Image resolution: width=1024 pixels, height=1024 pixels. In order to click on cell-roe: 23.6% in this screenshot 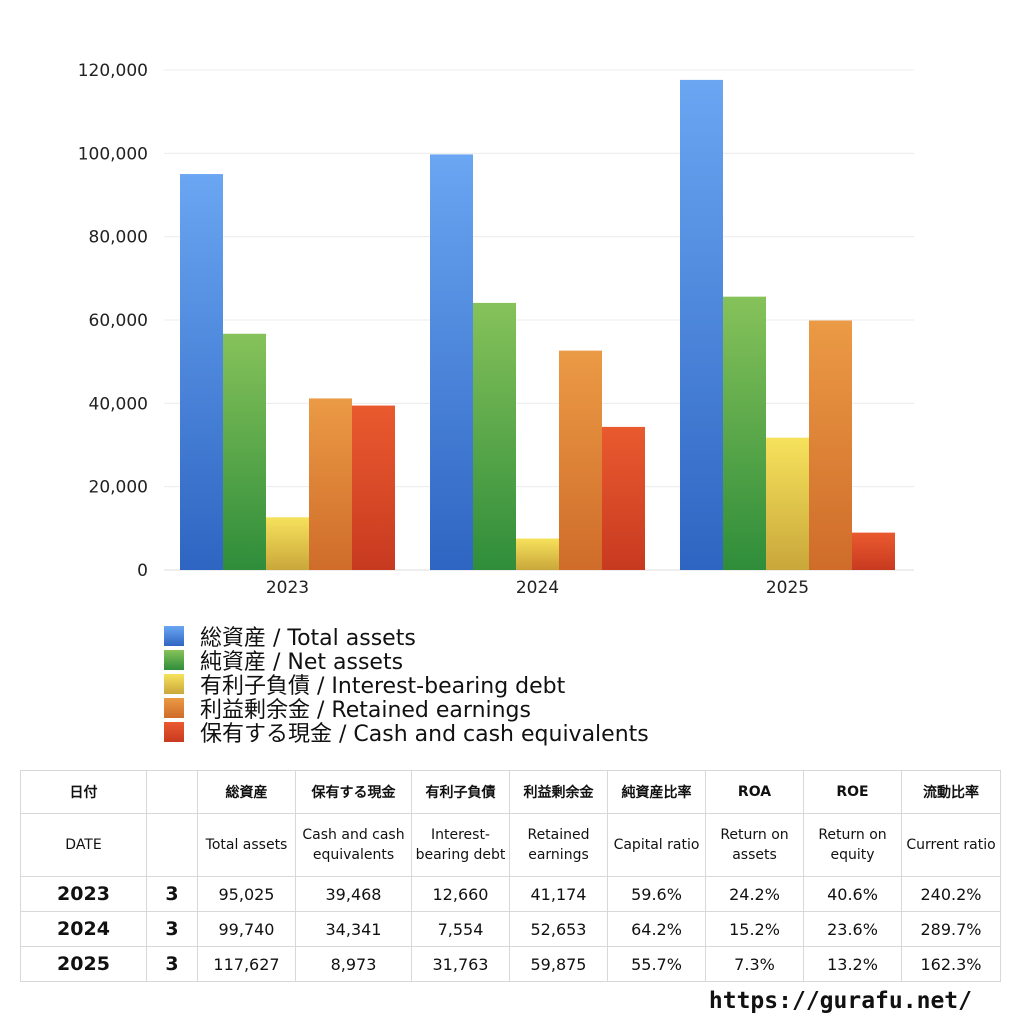, I will do `click(852, 929)`.